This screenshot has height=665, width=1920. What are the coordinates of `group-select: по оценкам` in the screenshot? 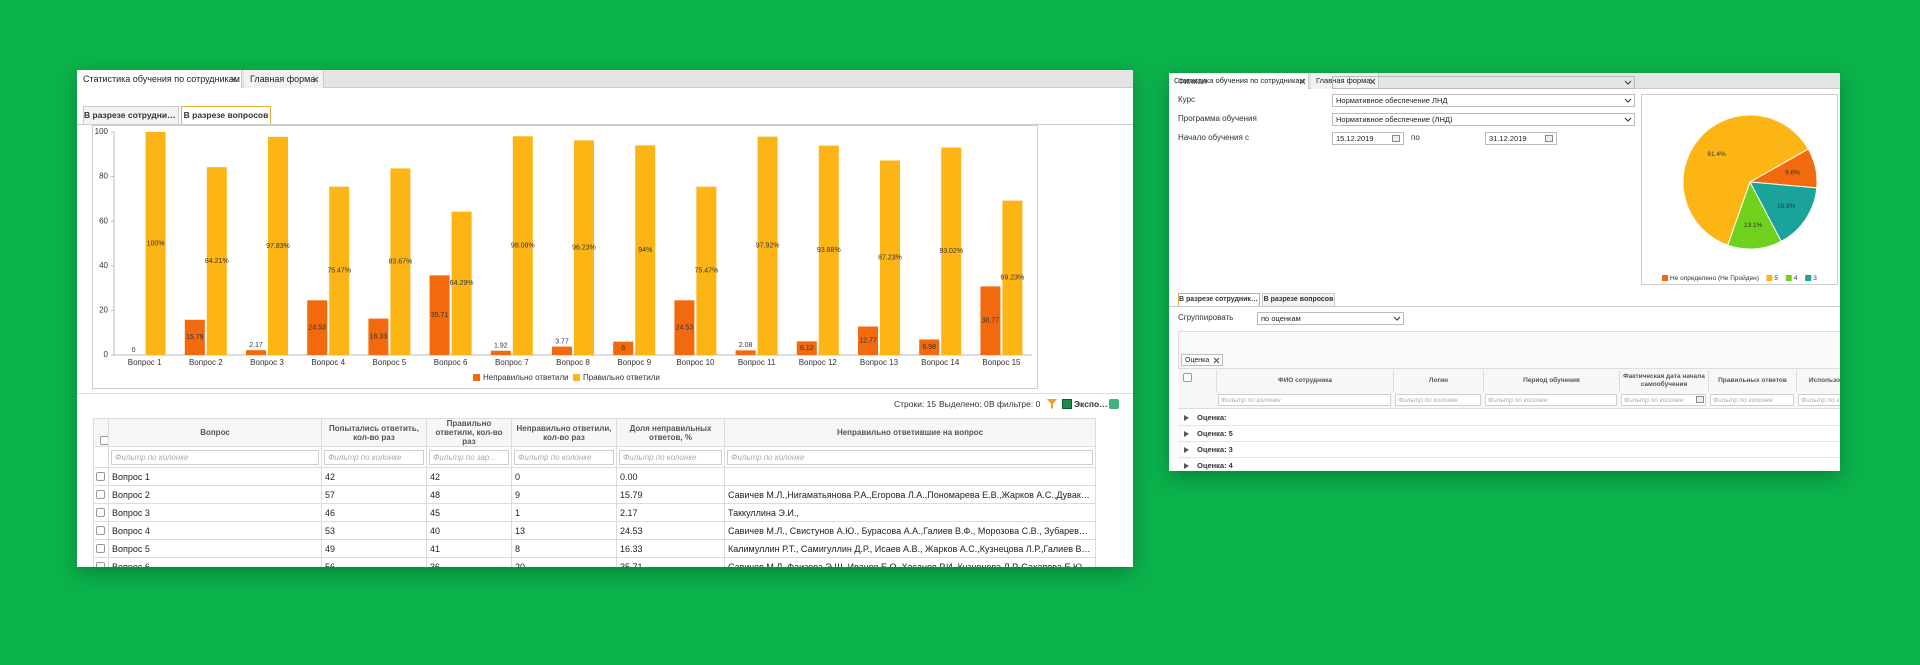 It's located at (1330, 318).